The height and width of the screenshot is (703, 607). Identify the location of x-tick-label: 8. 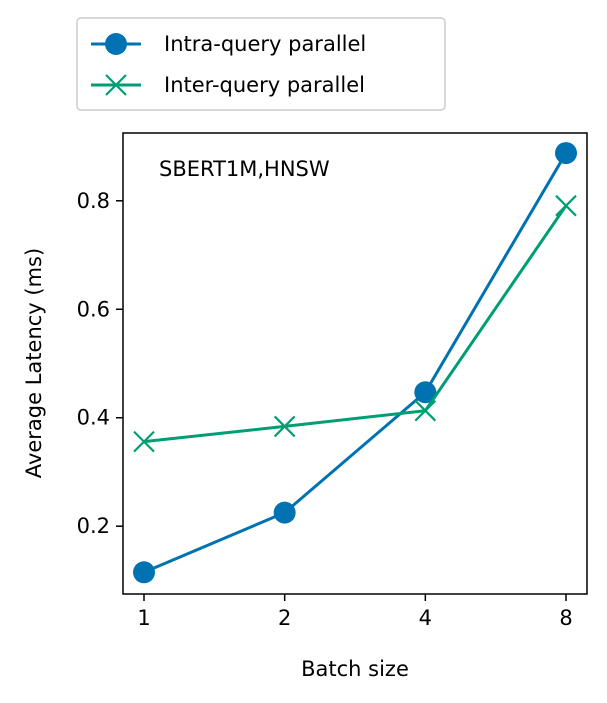
(565, 618).